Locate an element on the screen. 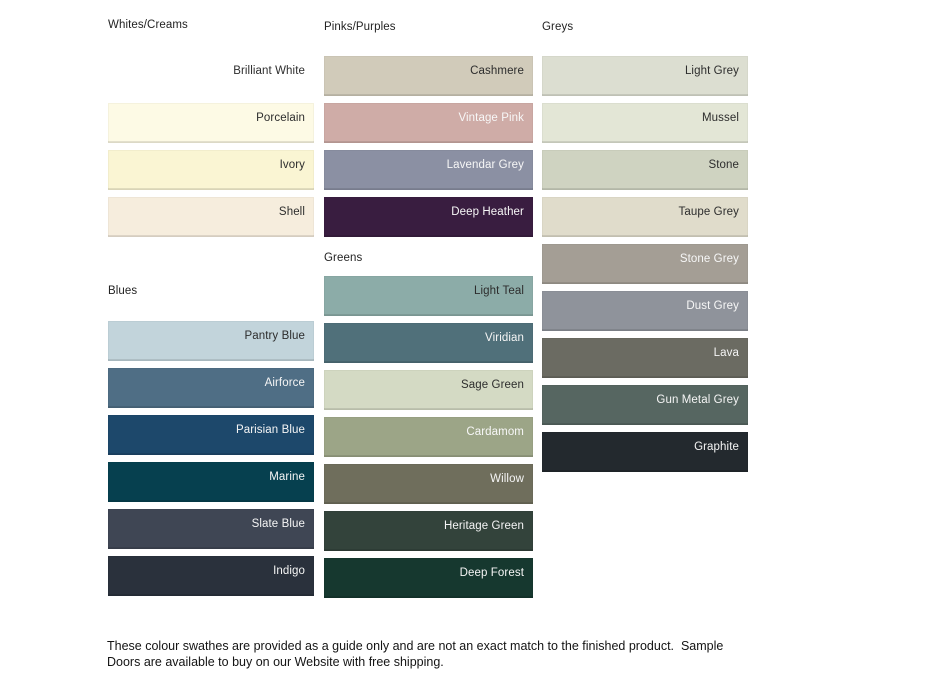  swatch-label-porcelain: Porcelain is located at coordinates (280, 118).